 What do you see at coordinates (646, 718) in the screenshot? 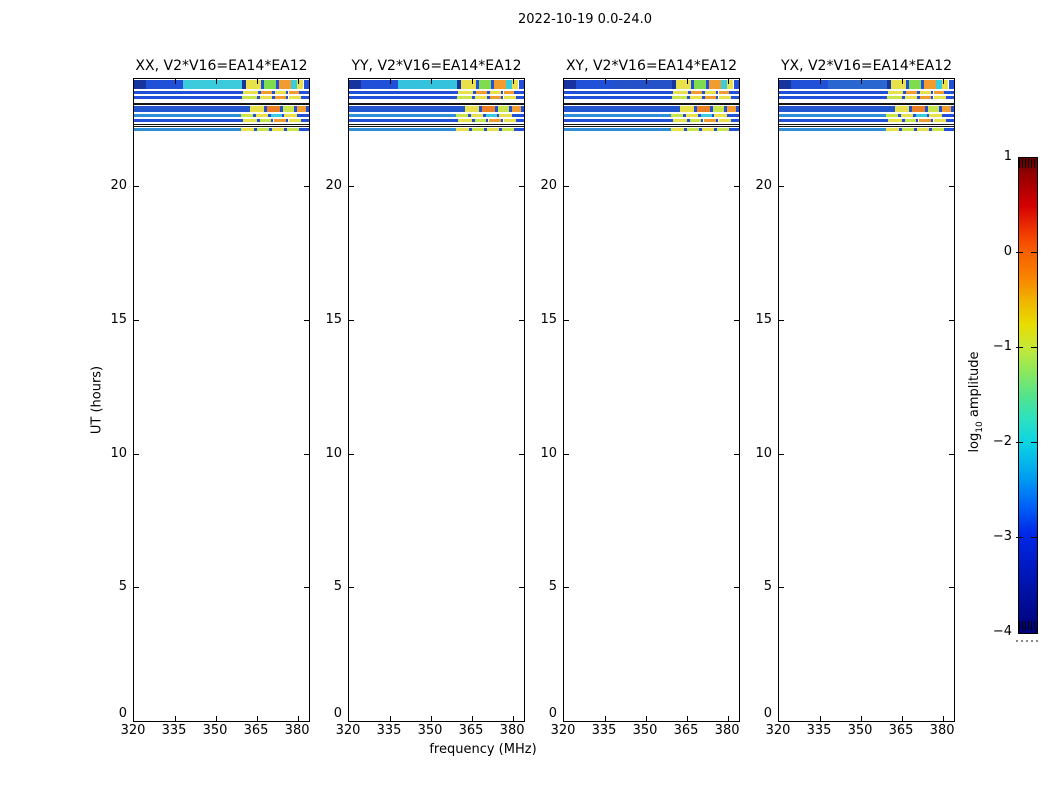
I see `x-tick-bottom` at bounding box center [646, 718].